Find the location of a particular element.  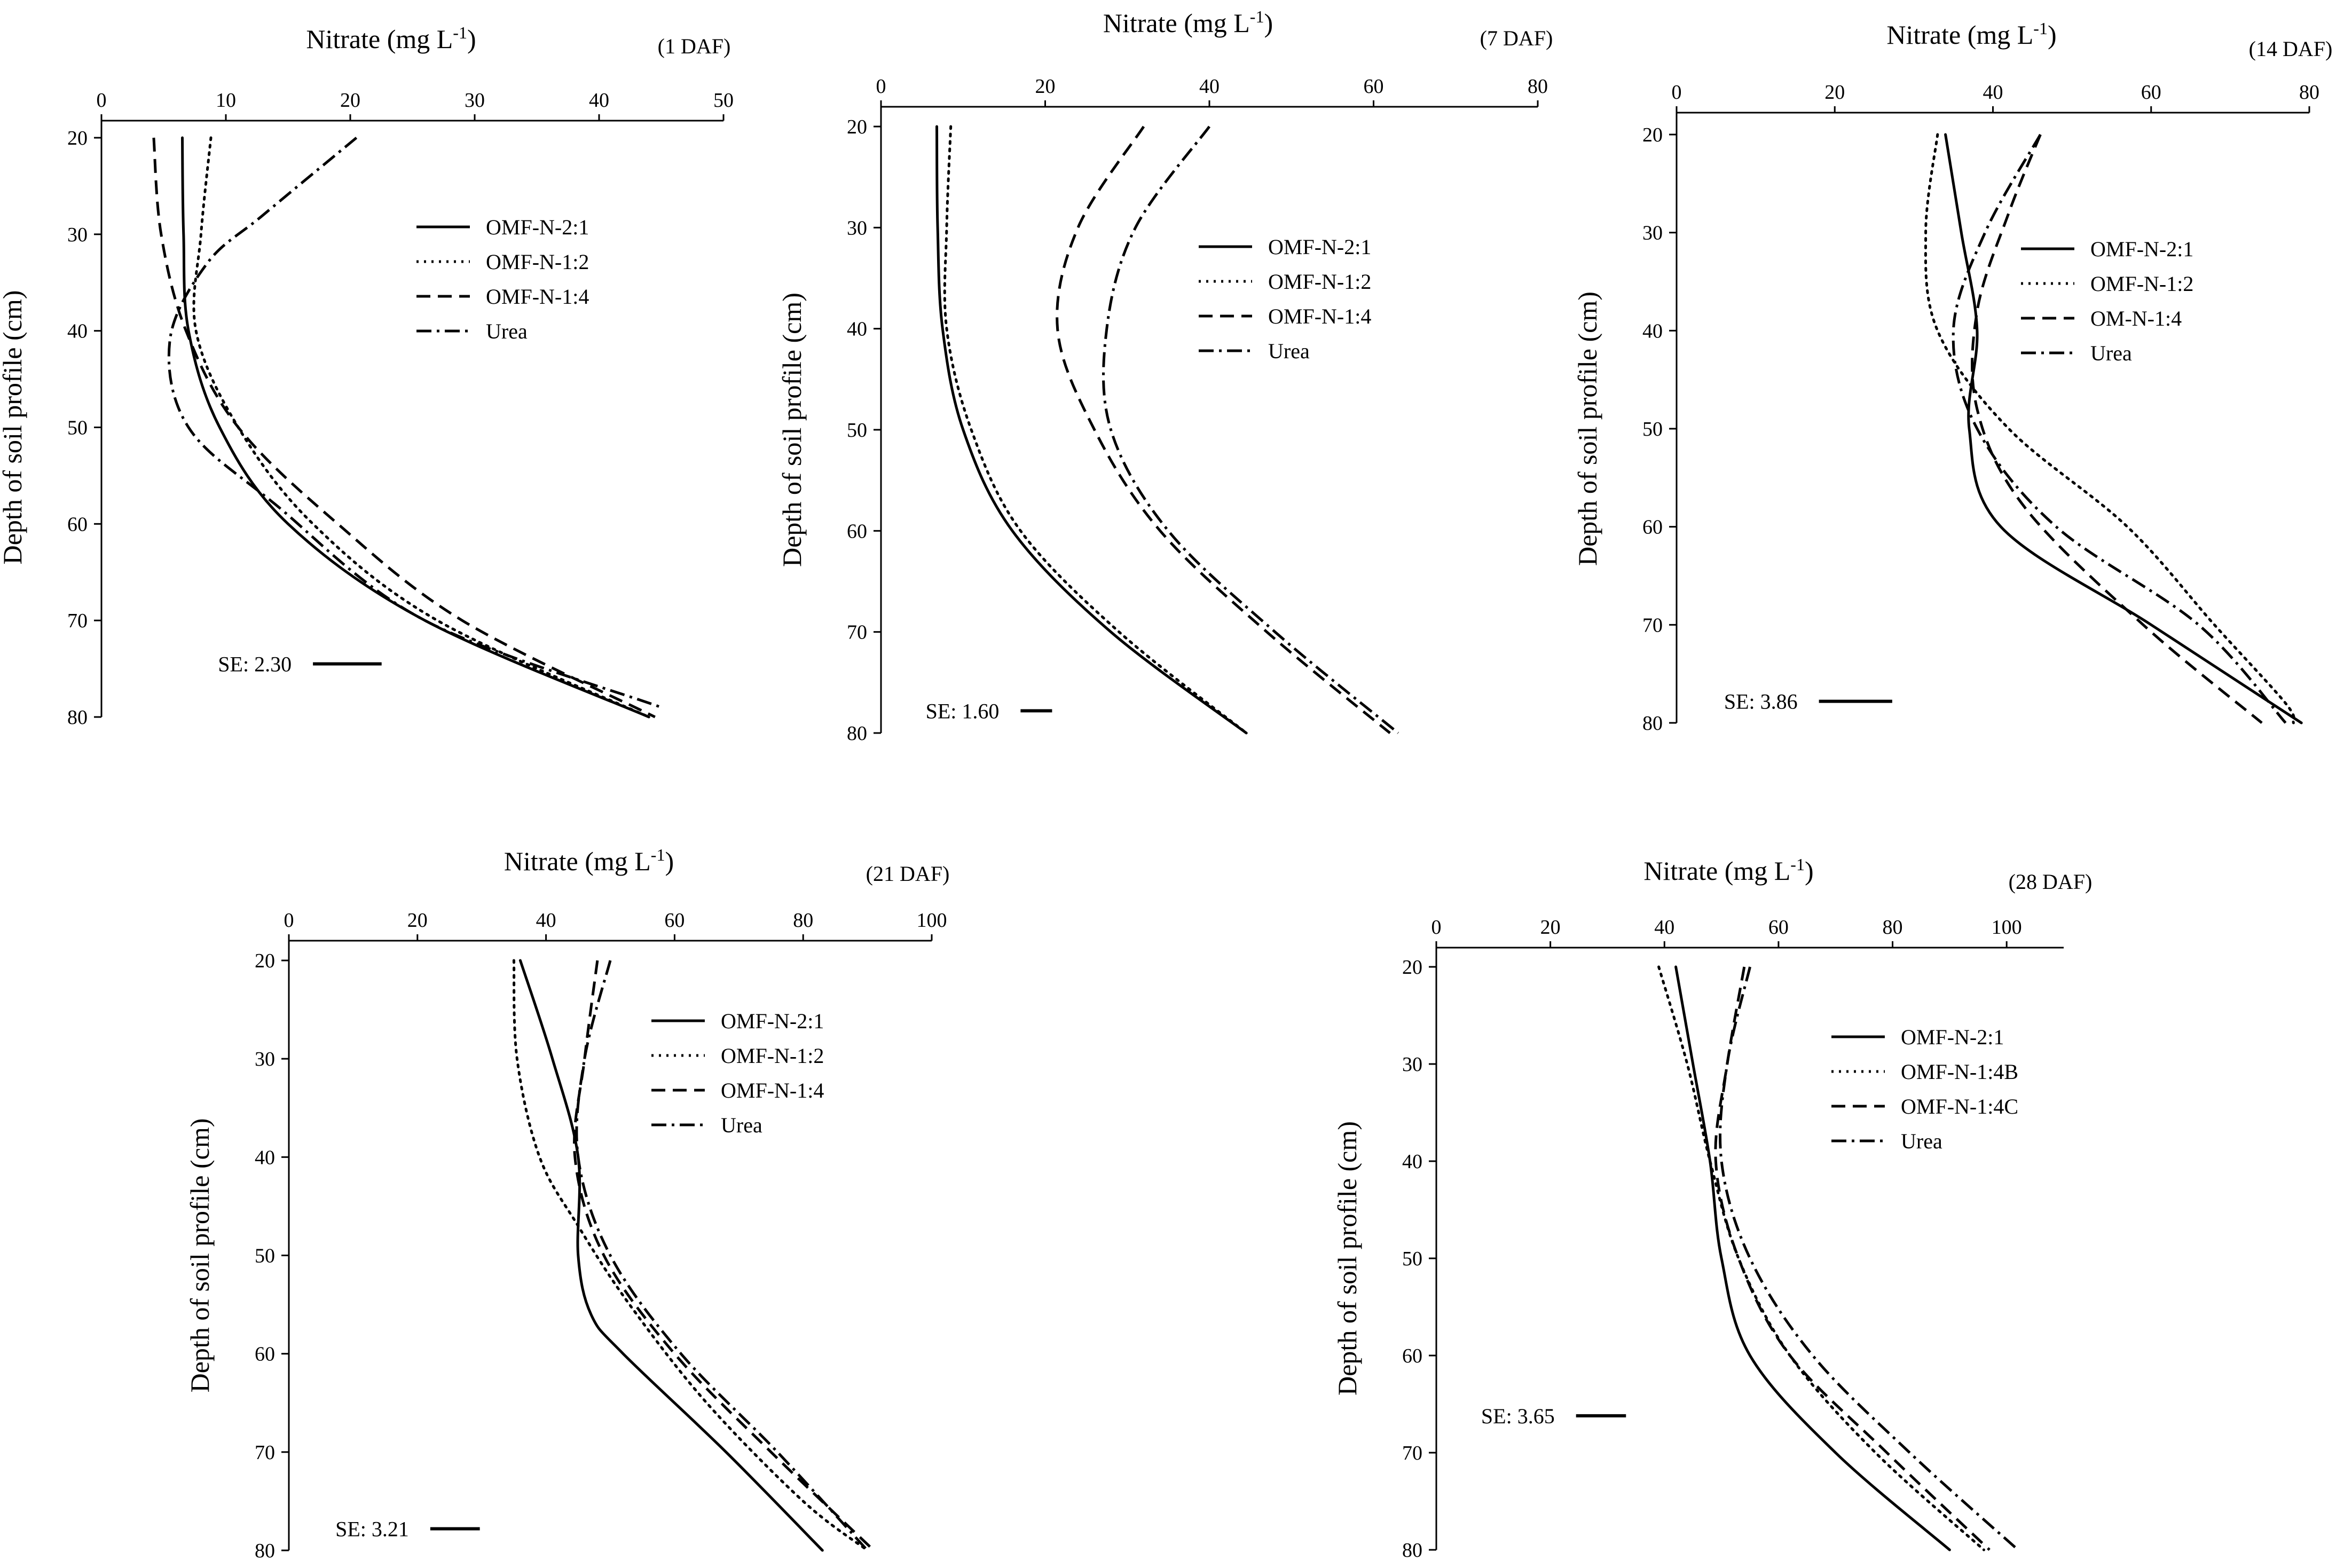

panel-tag: (28 DAF) is located at coordinates (2051, 882).